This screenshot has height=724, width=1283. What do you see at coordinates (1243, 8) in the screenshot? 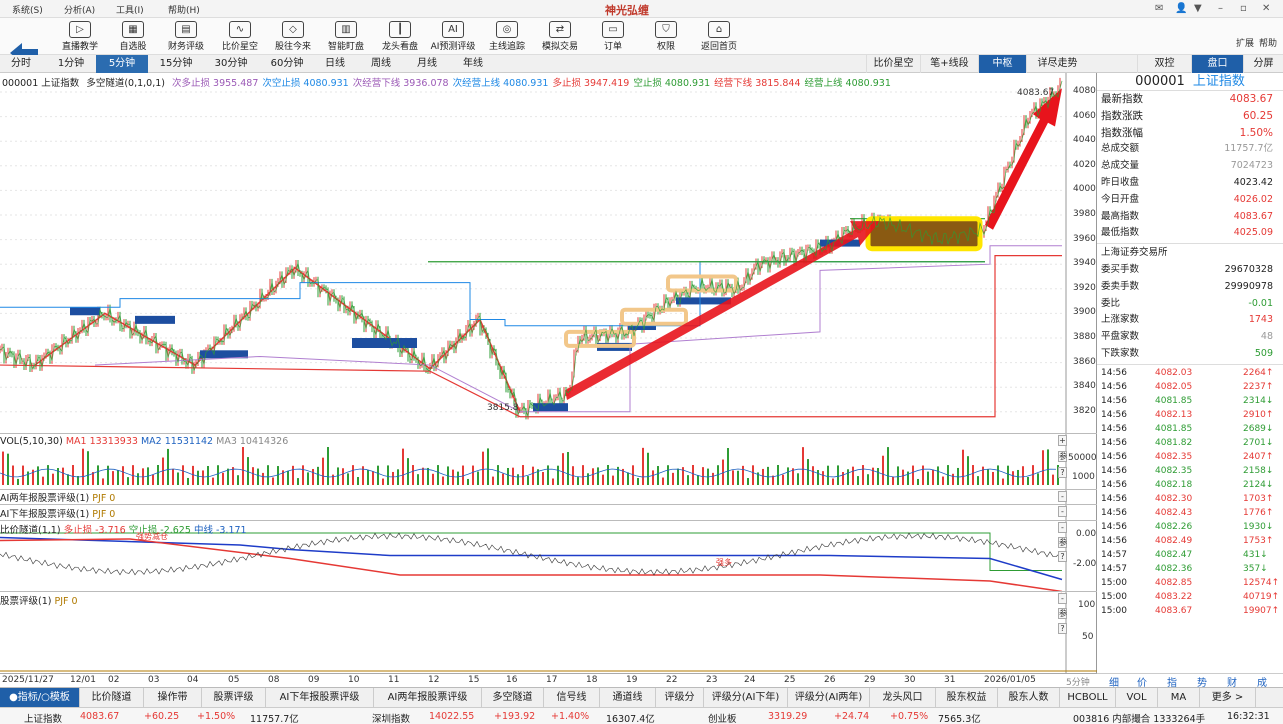
I see `restore-icon: ▫` at bounding box center [1243, 8].